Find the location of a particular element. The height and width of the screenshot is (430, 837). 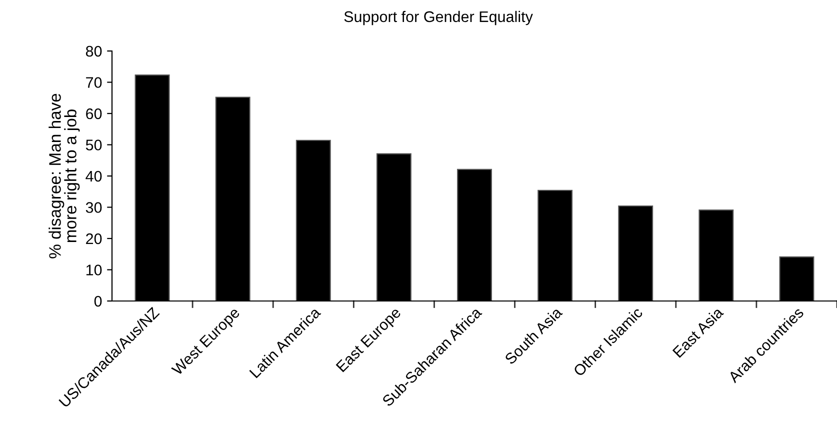

y-tick-label: 70 is located at coordinates (94, 82).